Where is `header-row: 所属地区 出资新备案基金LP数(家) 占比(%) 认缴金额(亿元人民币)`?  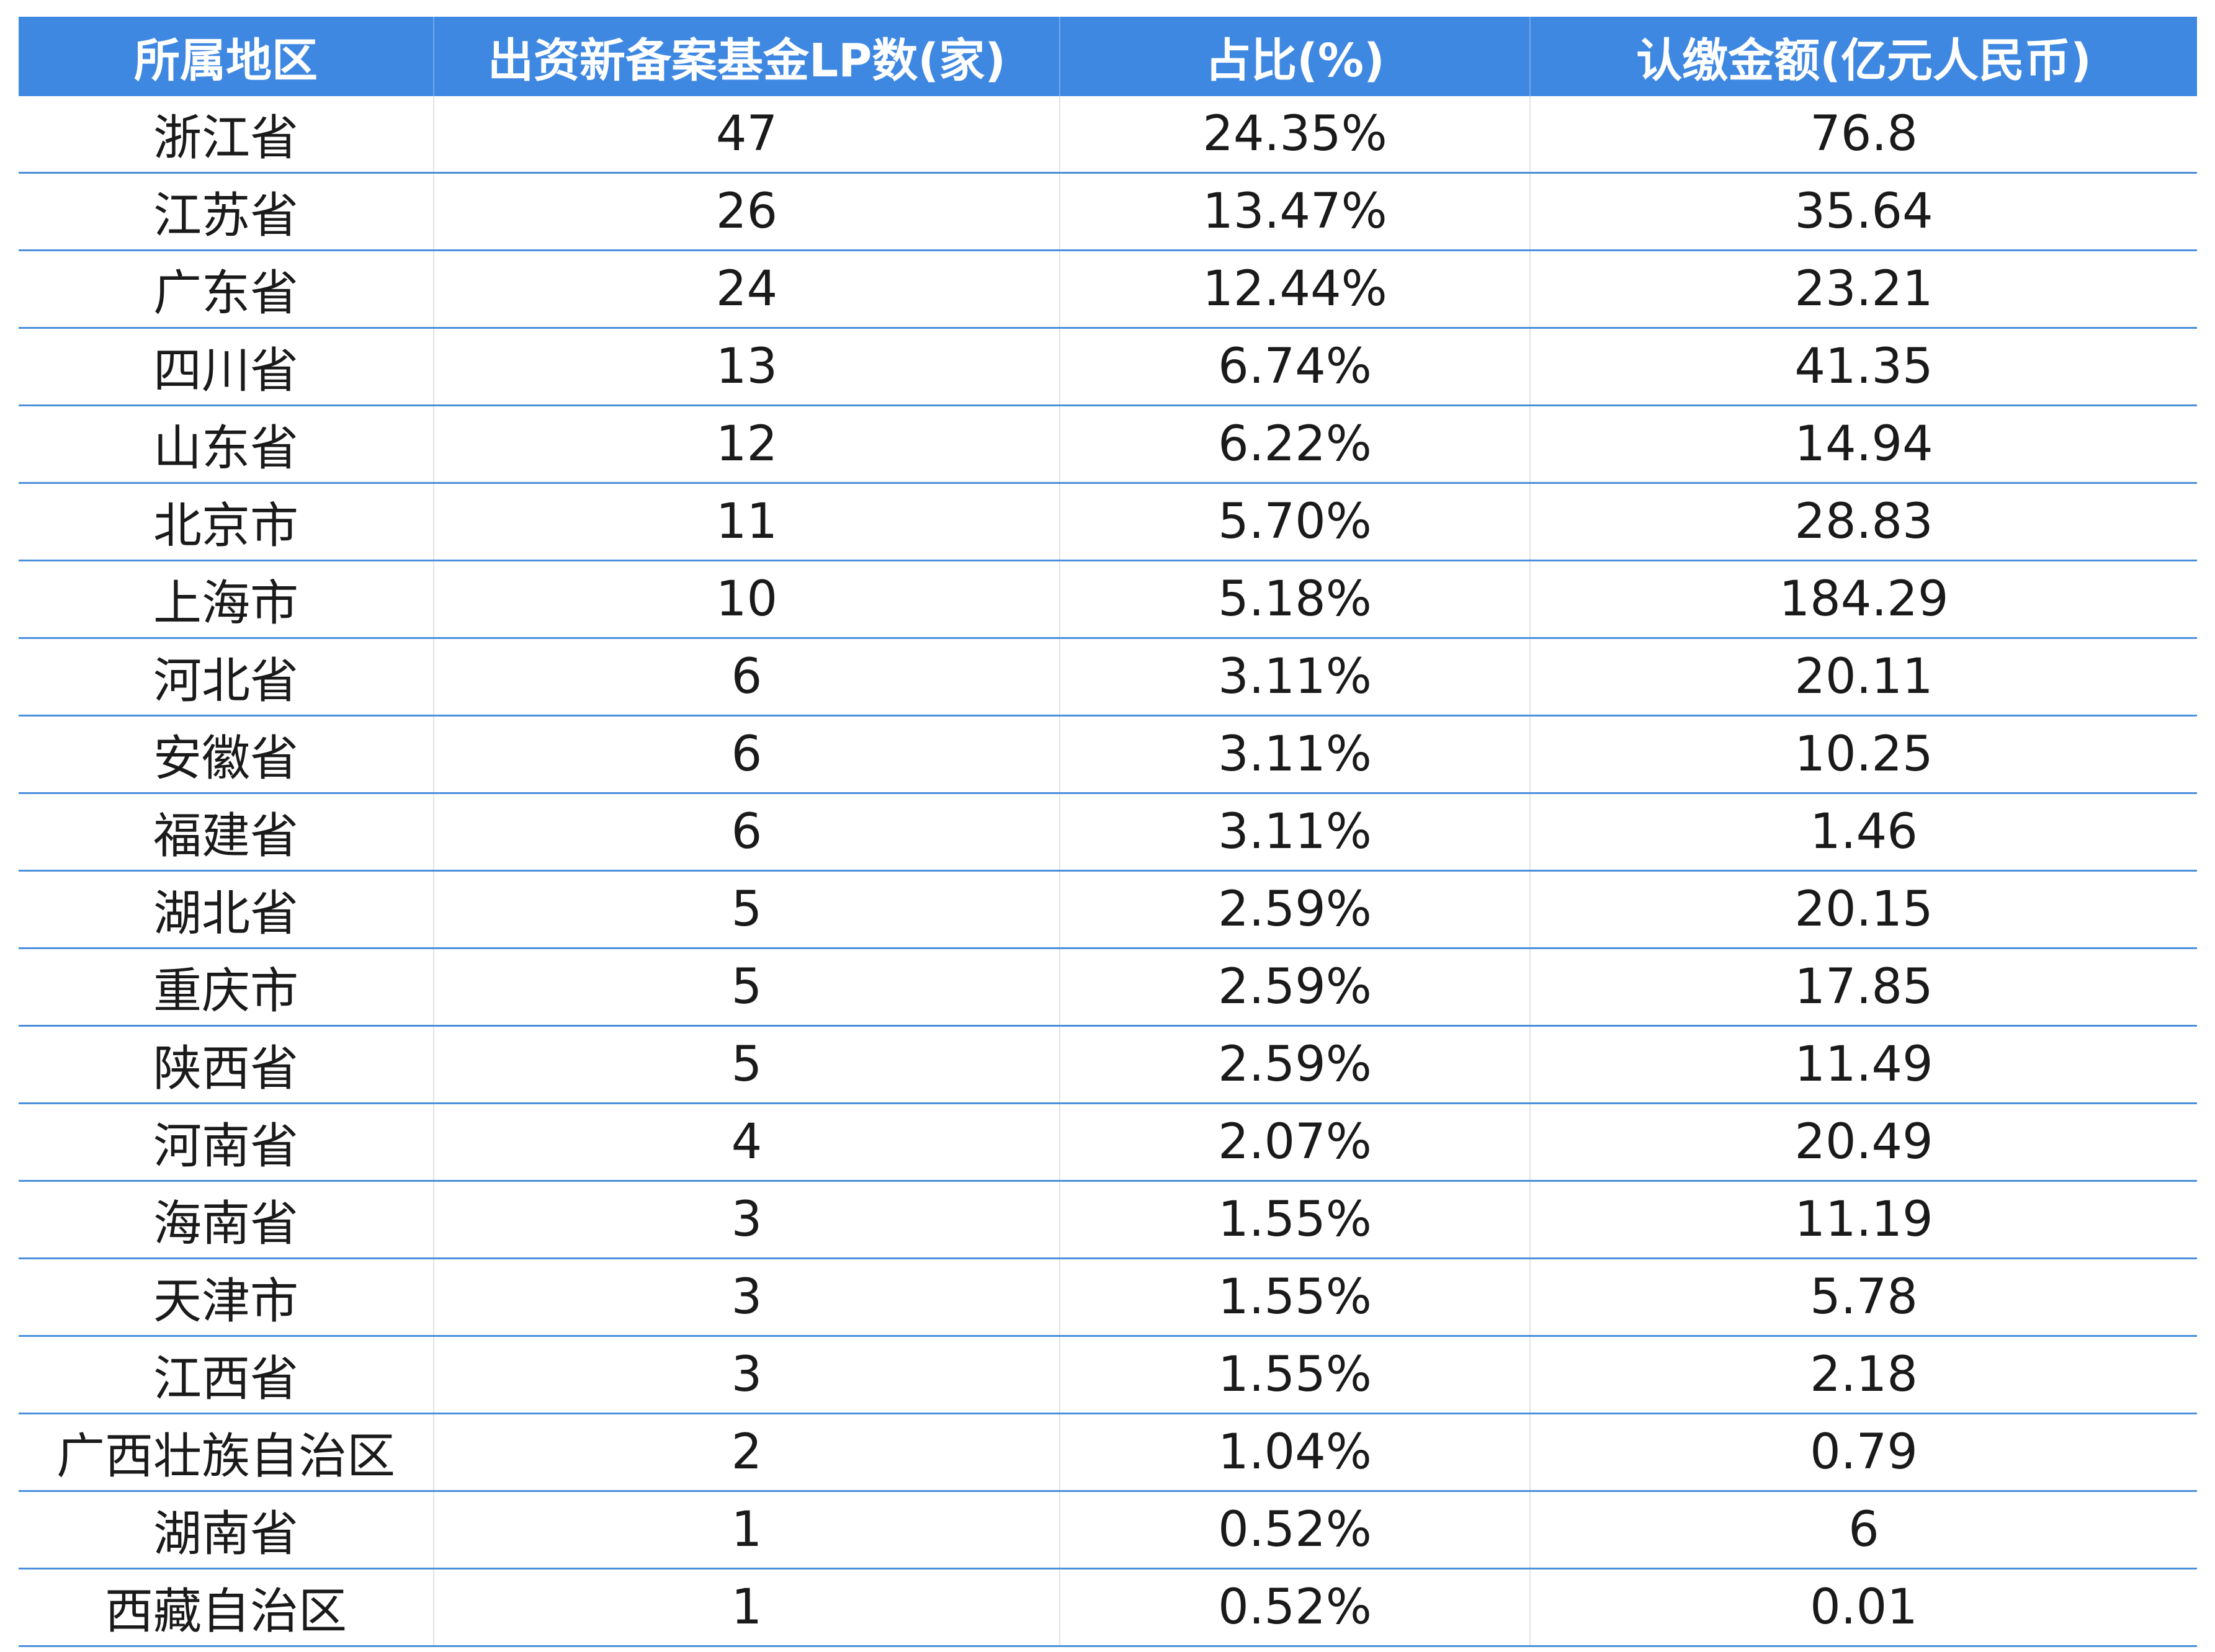
header-row: 所属地区 出资新备案基金LP数(家) 占比(%) 认缴金额(亿元人民币) is located at coordinates (1108, 56).